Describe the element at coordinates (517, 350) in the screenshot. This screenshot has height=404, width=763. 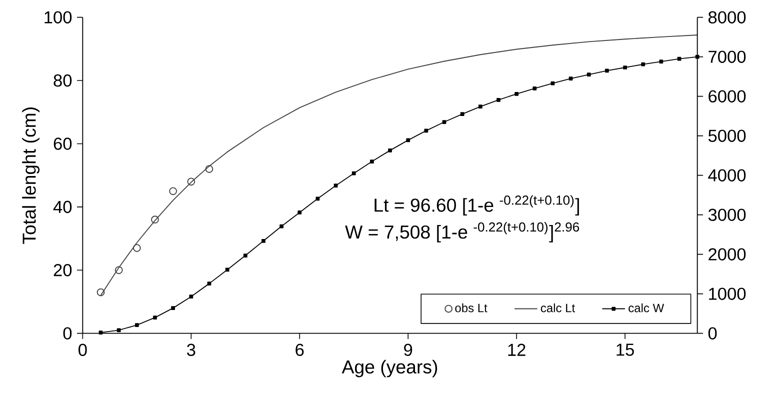
I see `x-tick-label: 12` at that location.